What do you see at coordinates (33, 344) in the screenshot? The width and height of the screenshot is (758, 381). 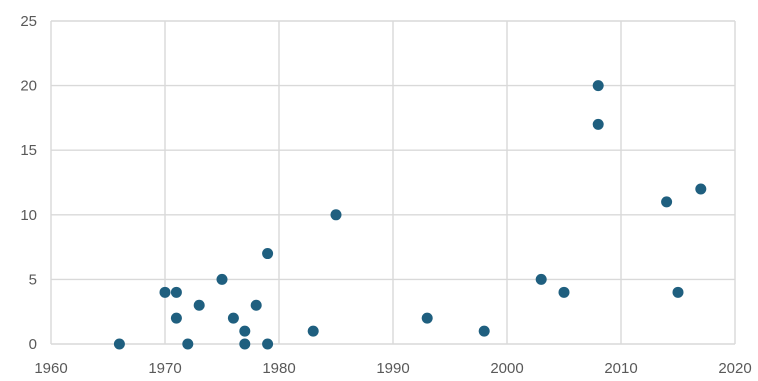 I see `y-tick-label: 0` at bounding box center [33, 344].